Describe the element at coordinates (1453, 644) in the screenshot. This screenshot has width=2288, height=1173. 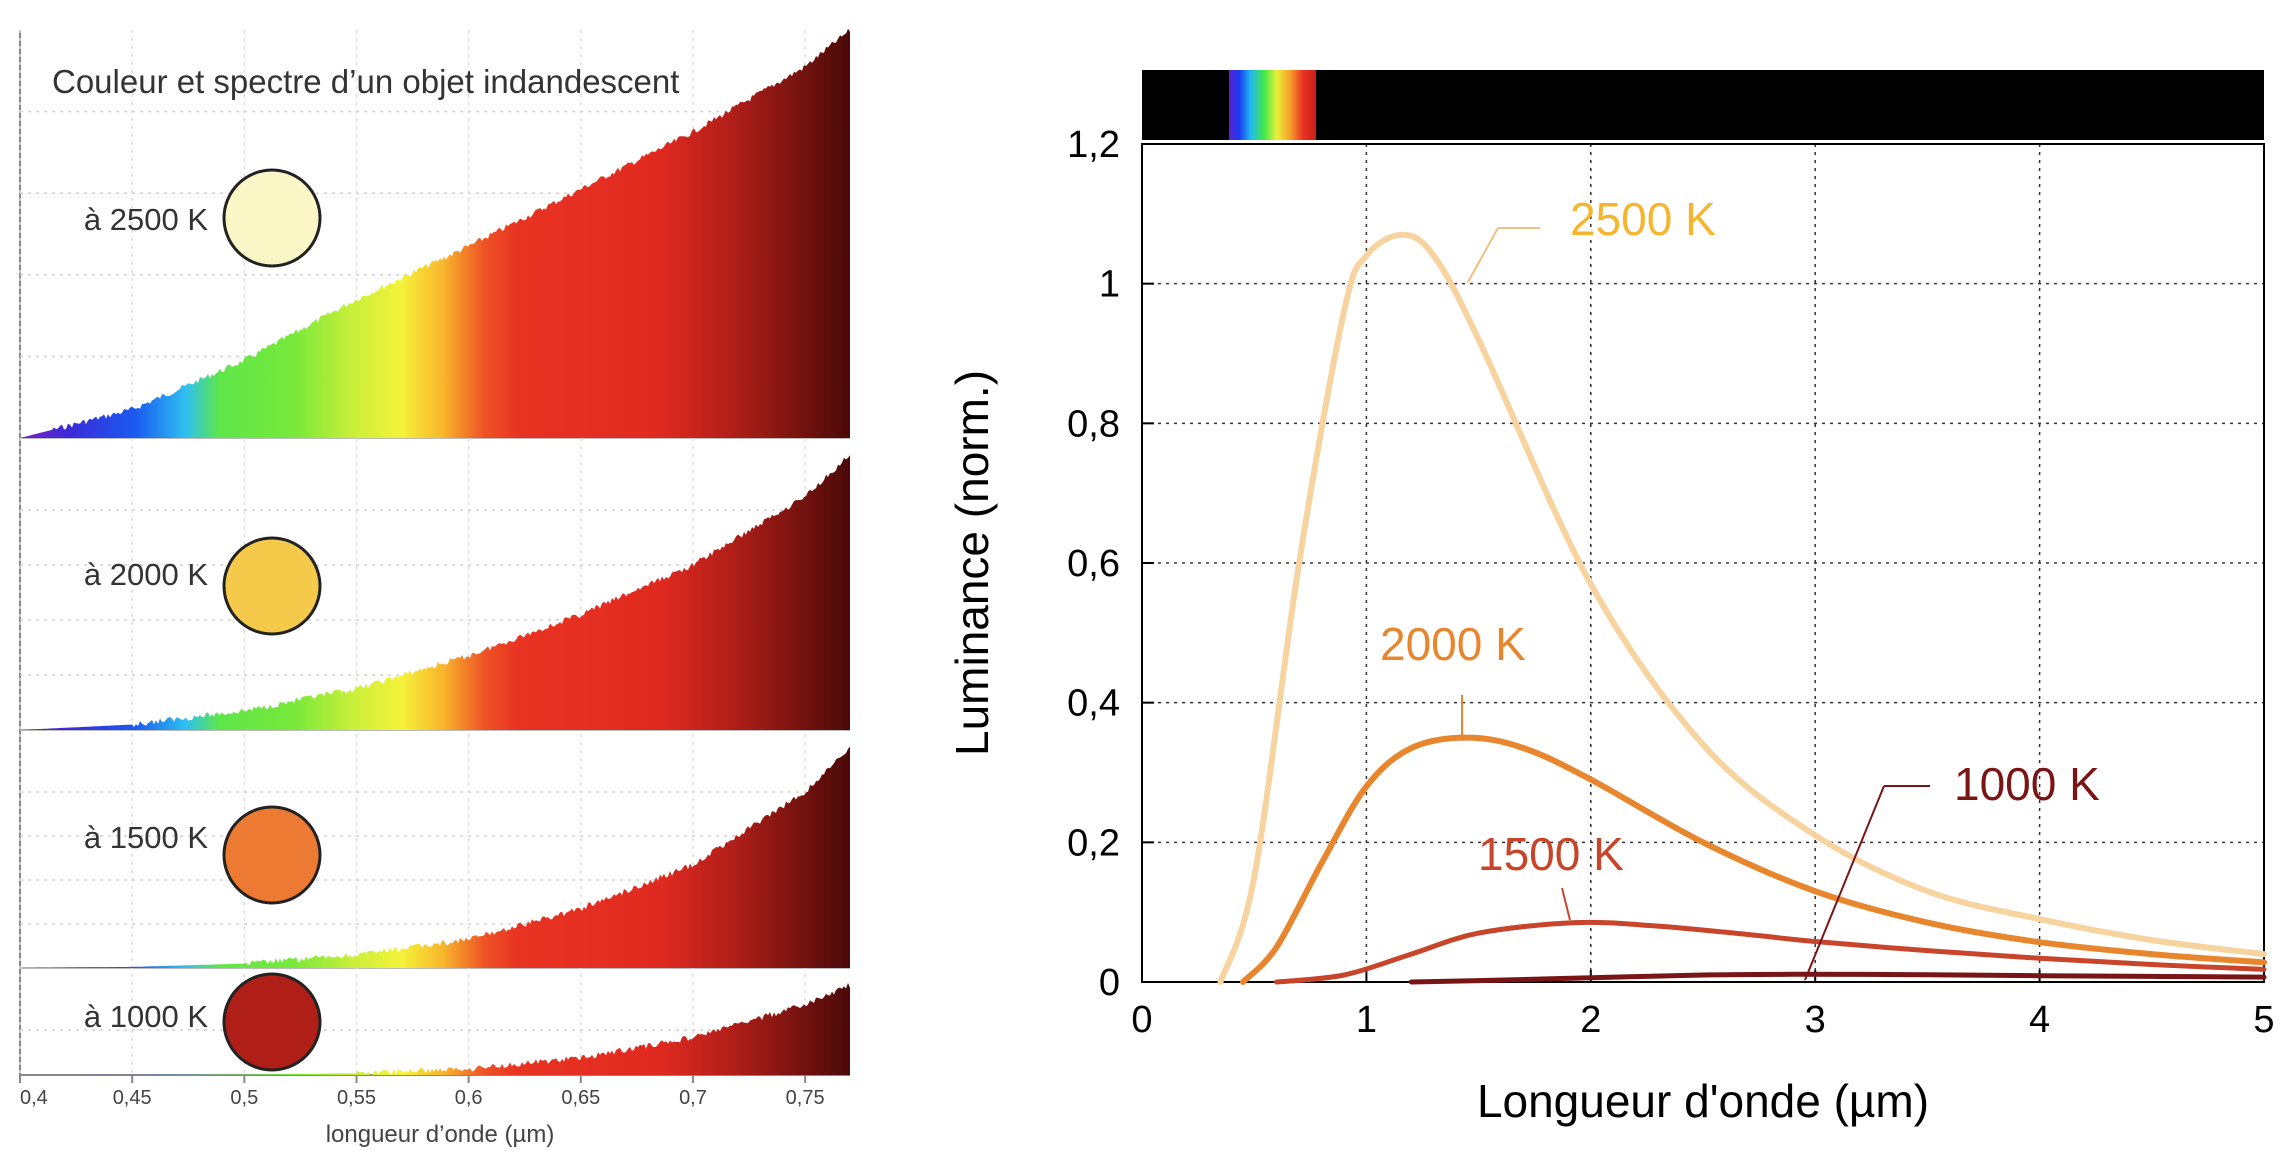
I see `curve-label-2000: 2000 K` at that location.